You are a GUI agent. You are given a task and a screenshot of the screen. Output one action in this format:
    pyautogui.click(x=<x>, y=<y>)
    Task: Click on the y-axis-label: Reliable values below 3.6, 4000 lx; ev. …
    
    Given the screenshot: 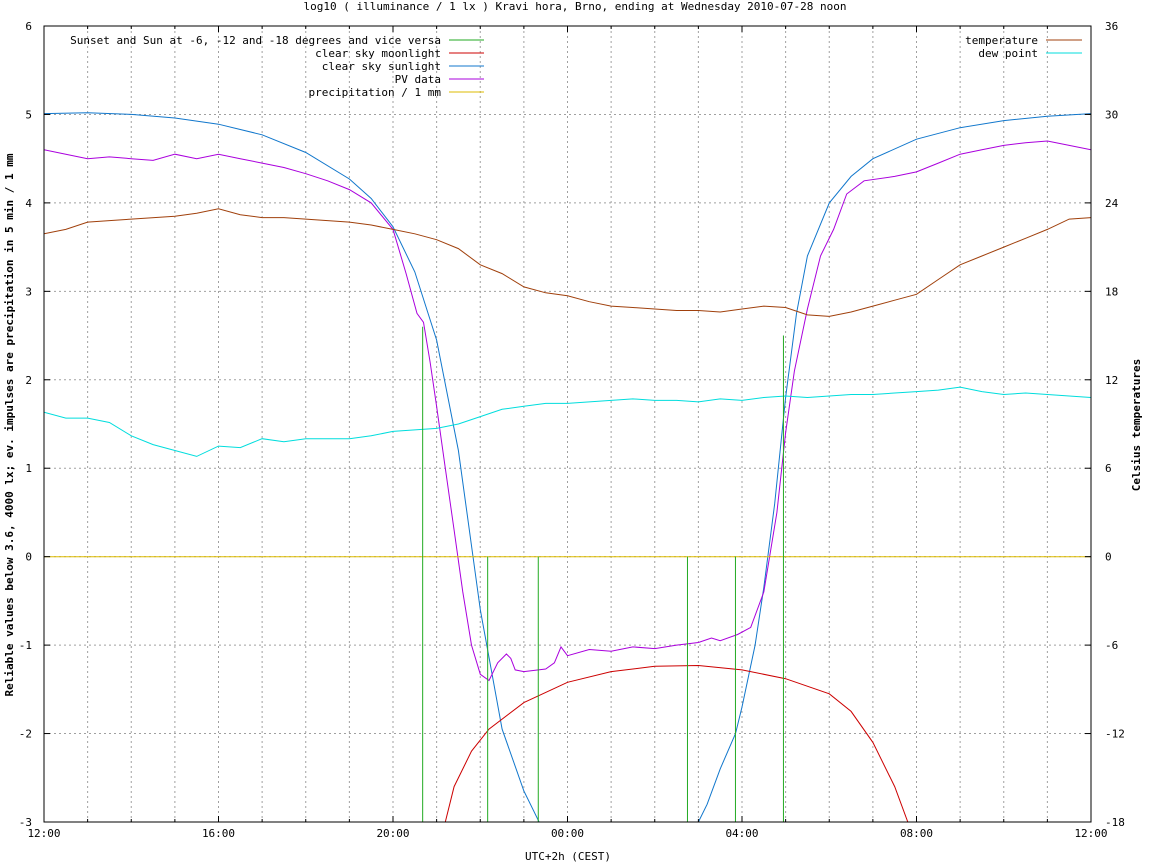 What is the action you would take?
    pyautogui.click(x=9, y=424)
    